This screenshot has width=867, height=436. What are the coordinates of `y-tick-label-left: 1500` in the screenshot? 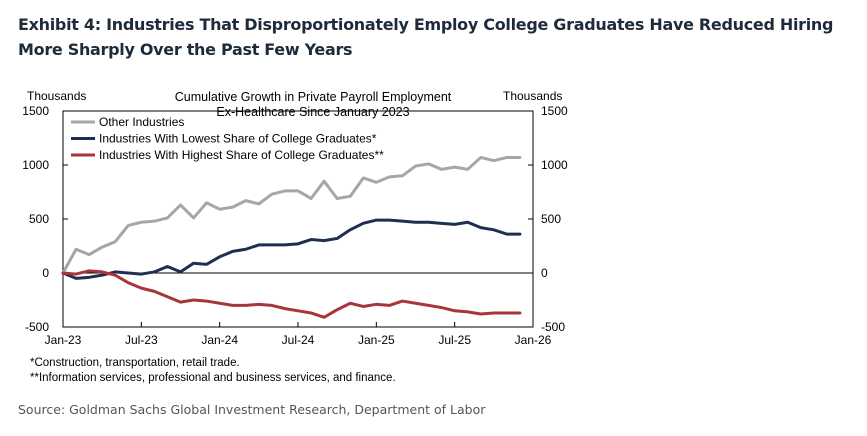 It's located at (35, 111).